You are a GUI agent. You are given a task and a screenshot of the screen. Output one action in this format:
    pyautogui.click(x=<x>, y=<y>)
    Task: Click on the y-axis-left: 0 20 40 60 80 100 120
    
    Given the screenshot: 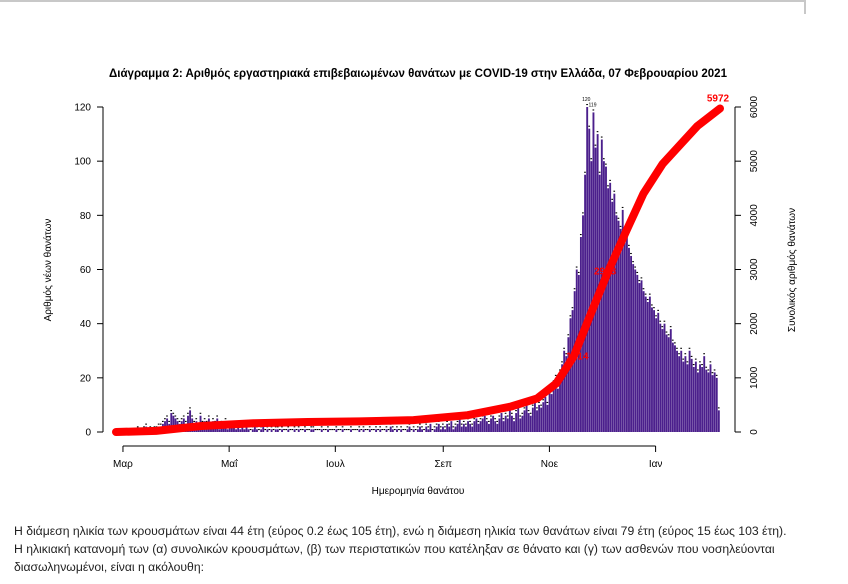 What is the action you would take?
    pyautogui.click(x=89, y=271)
    